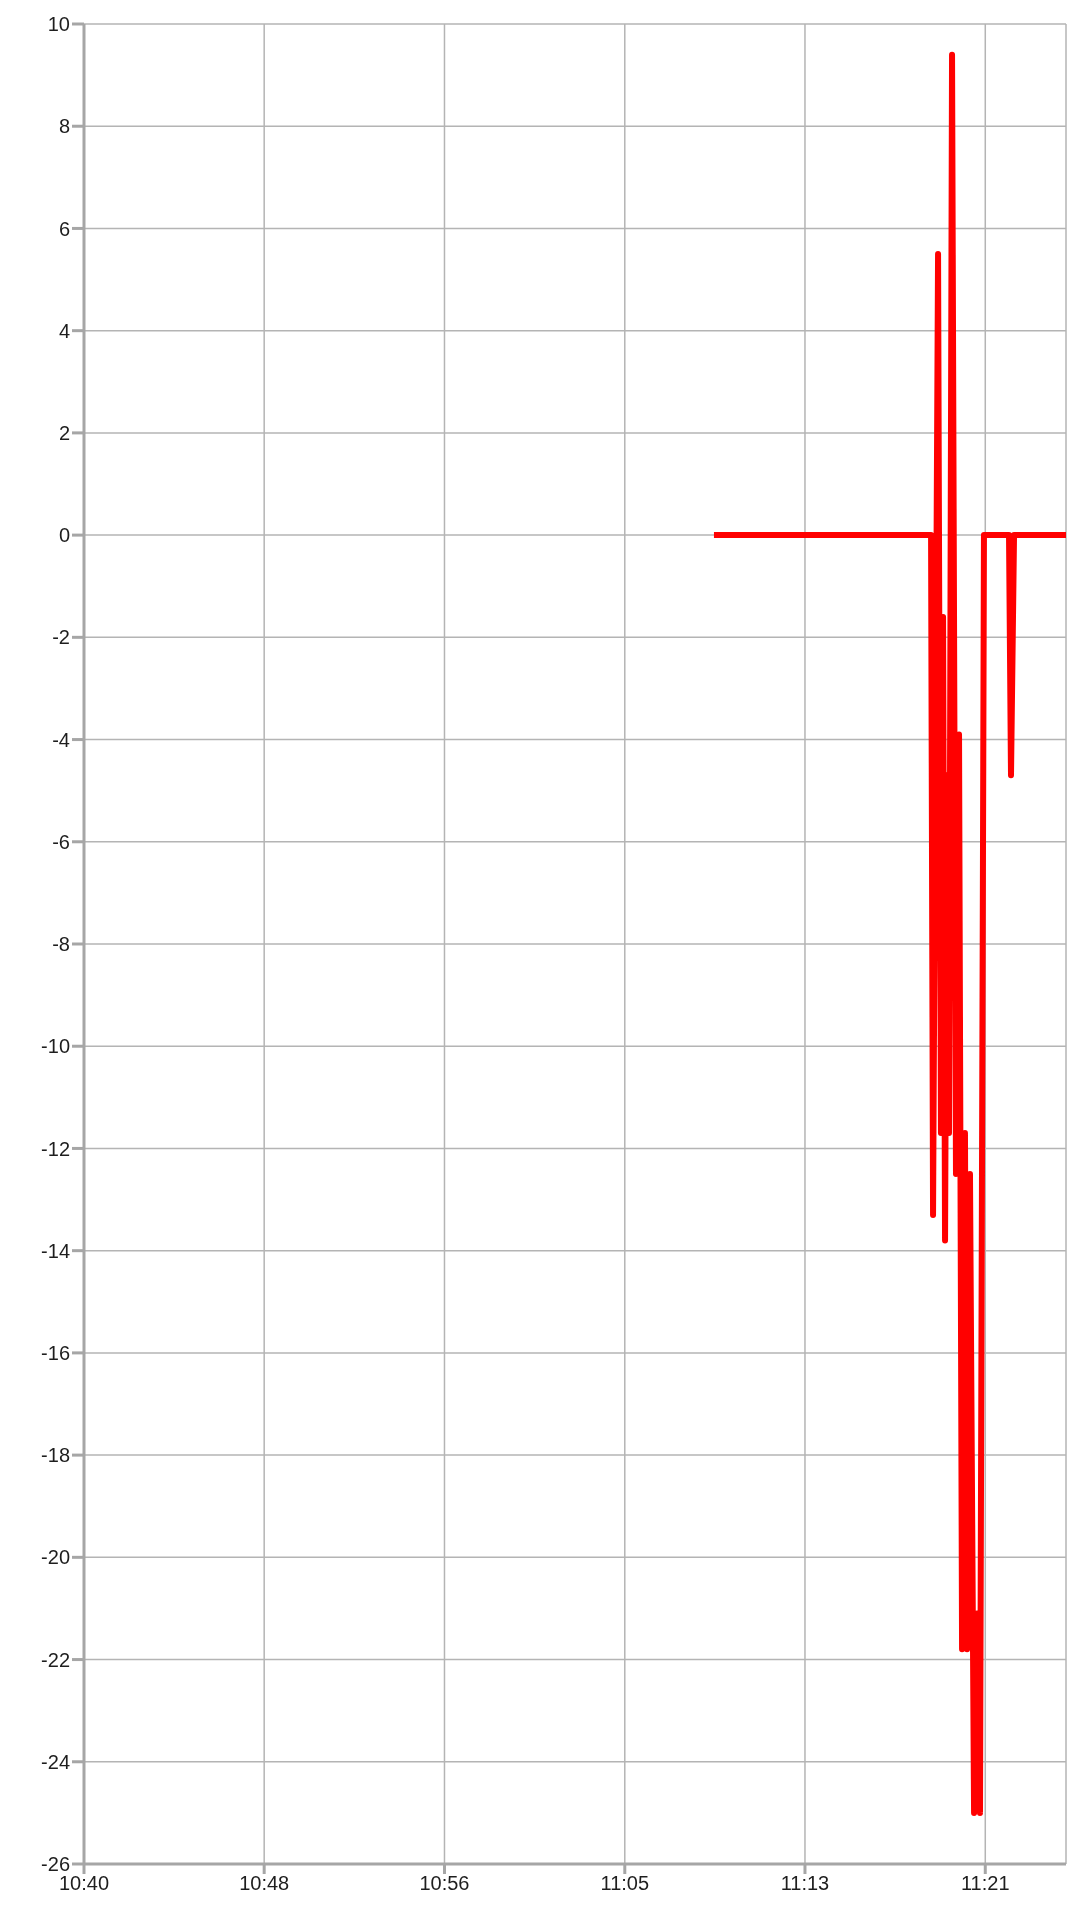  I want to click on x-tick-label: 10:48, so click(264, 1883).